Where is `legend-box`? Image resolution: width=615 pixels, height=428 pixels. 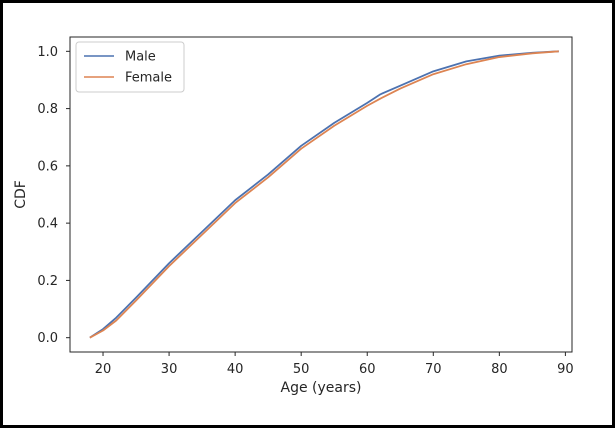
legend-box is located at coordinates (130, 67).